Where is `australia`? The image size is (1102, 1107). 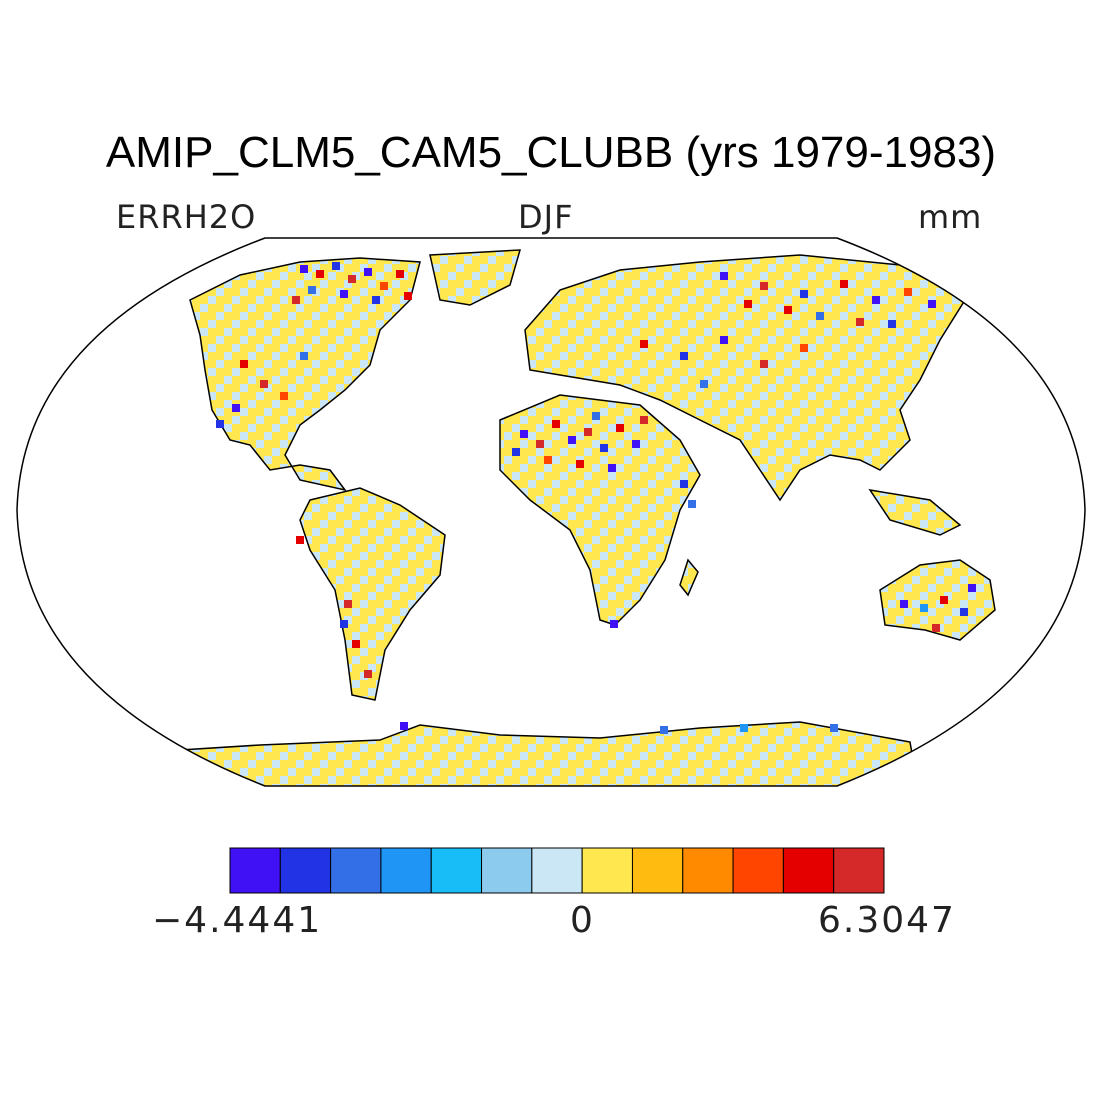 australia is located at coordinates (937, 600).